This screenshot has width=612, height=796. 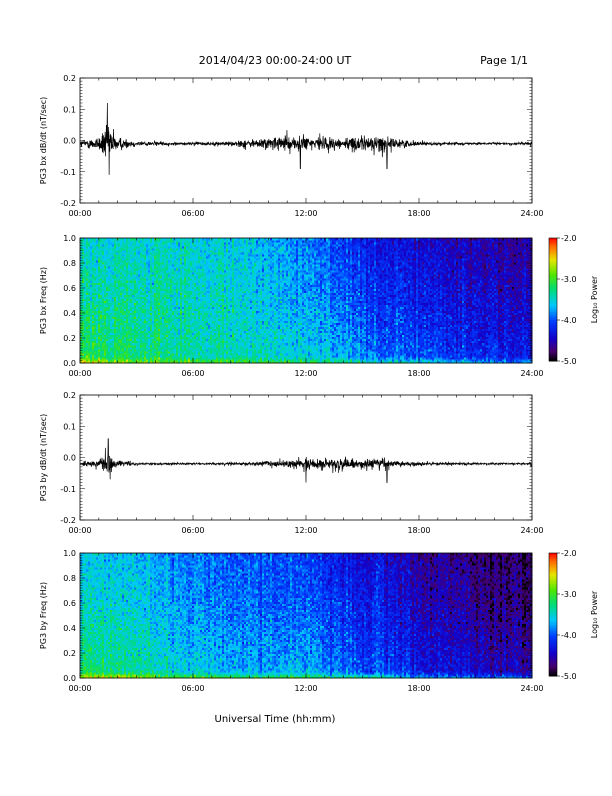 I want to click on x-tick-label: 18:00, so click(x=418, y=213).